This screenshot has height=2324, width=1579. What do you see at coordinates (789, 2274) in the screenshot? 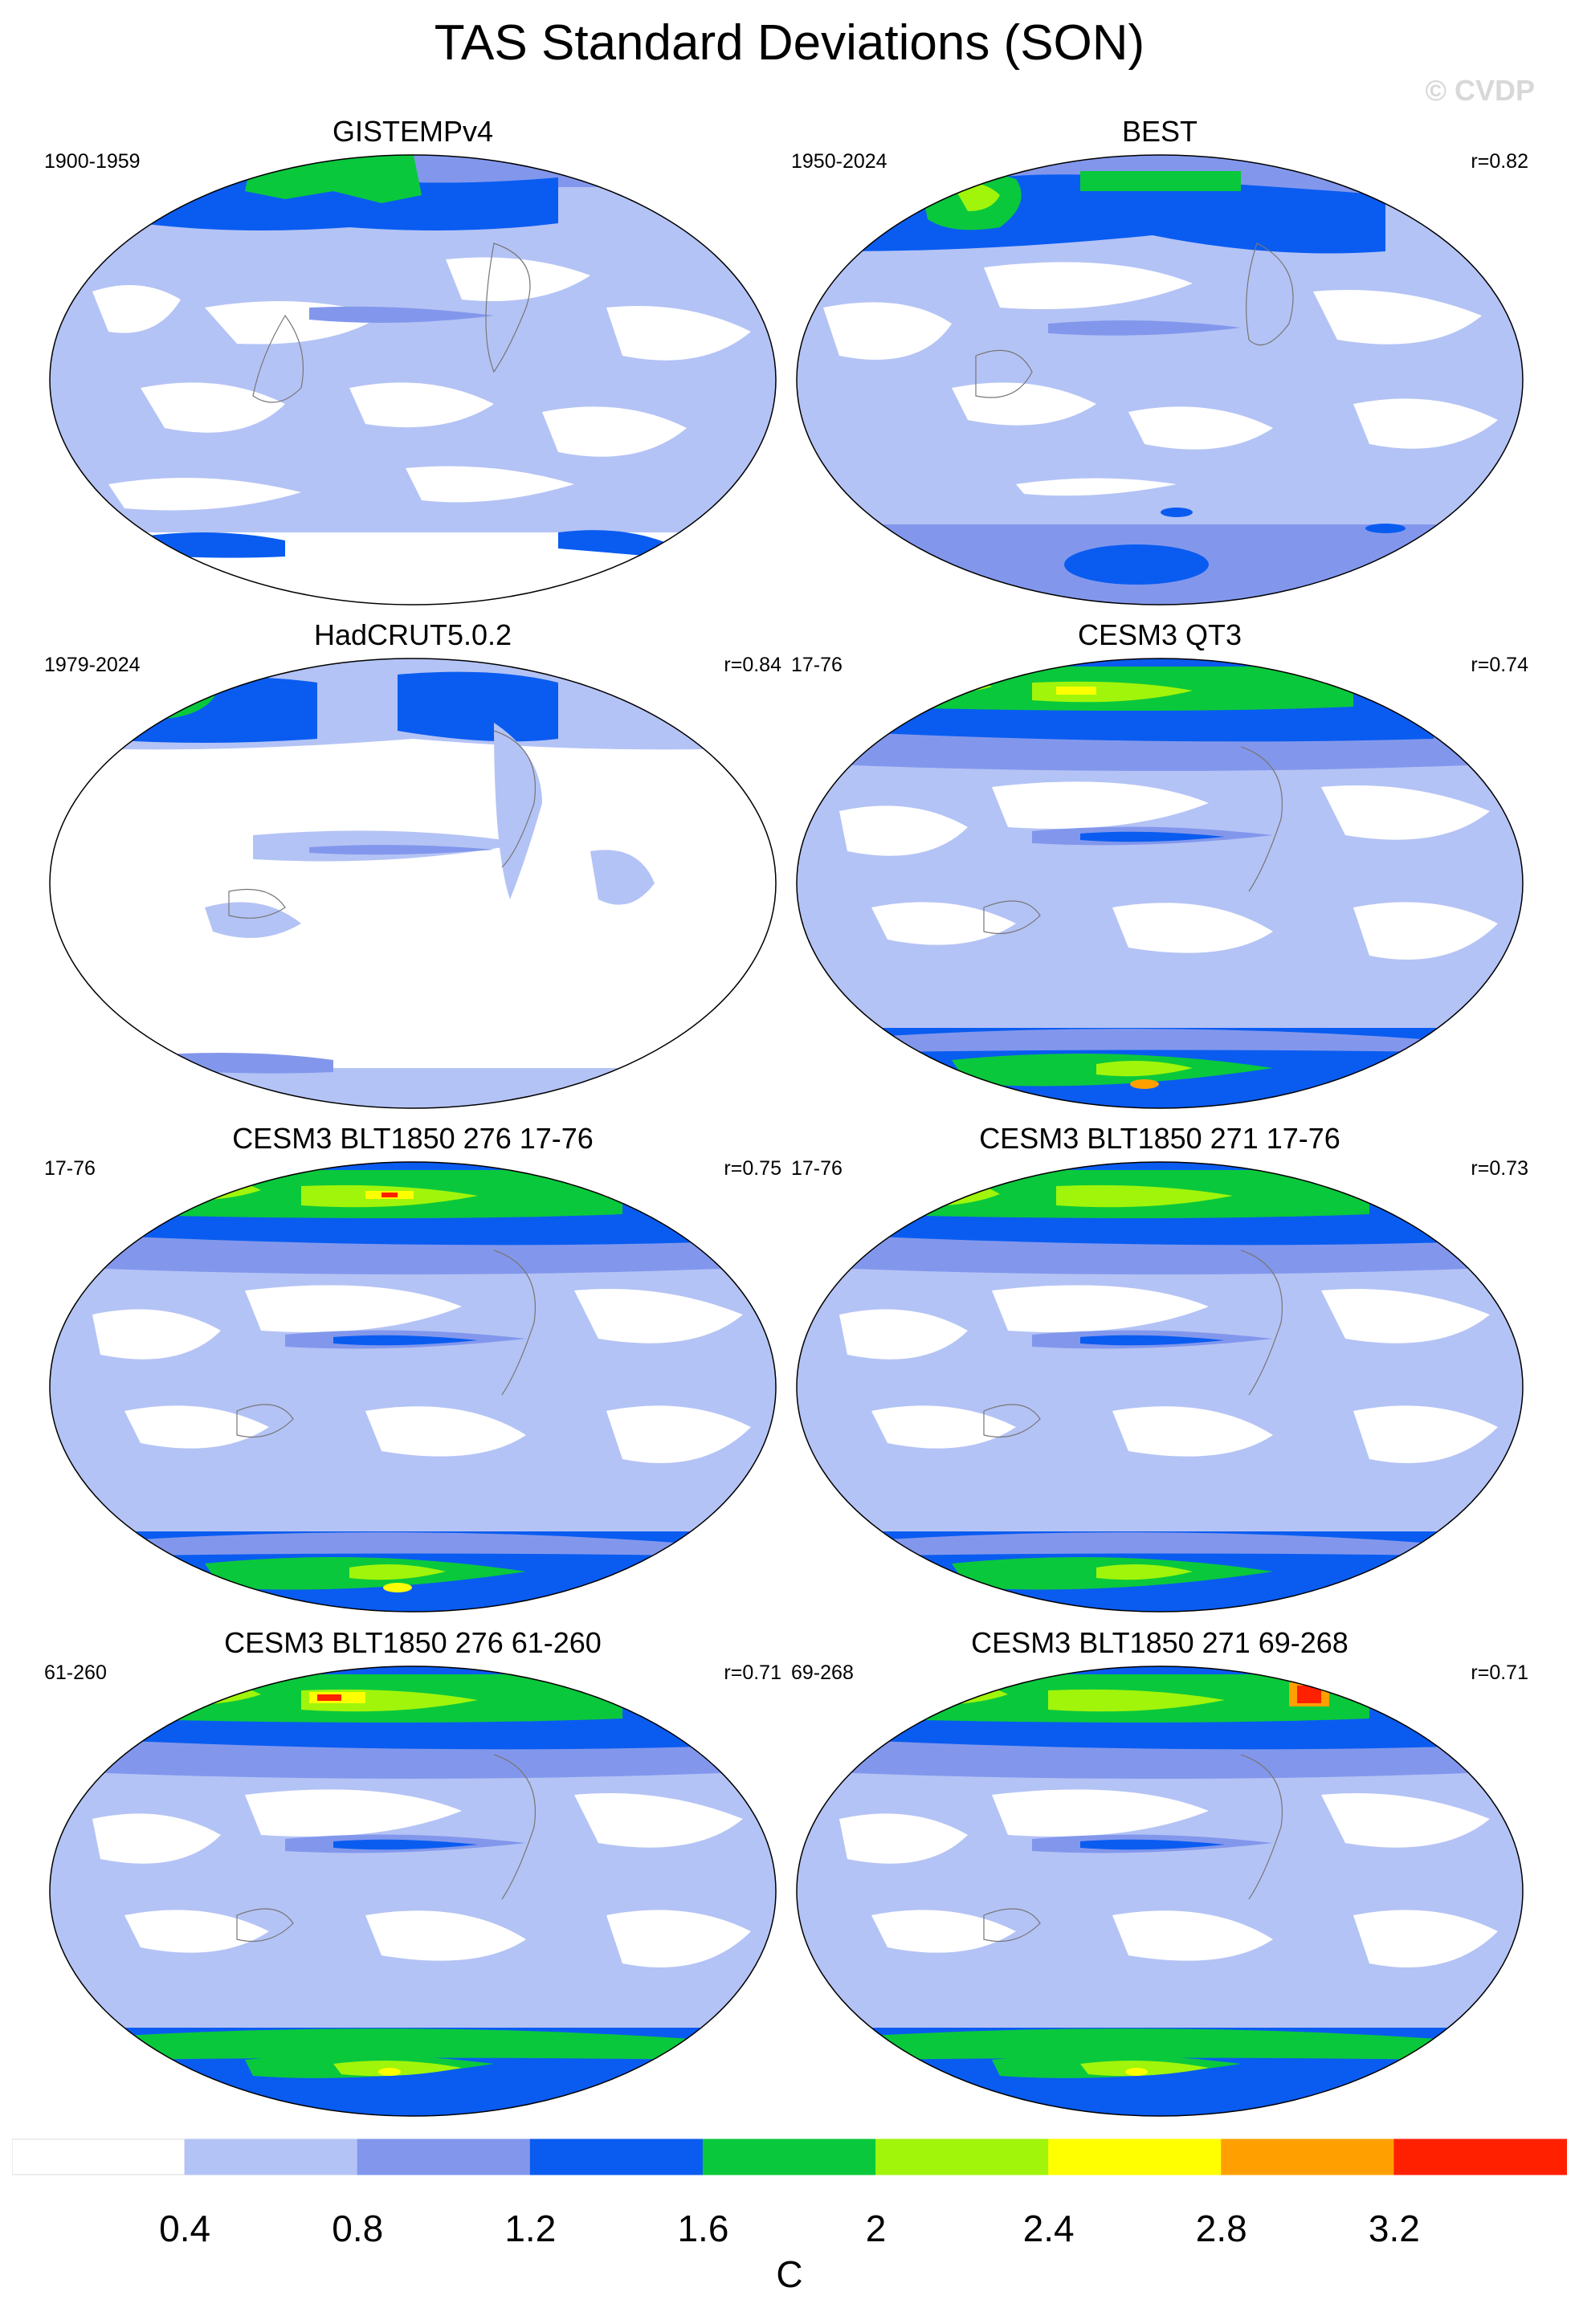
I see `colorbar-unit: C` at bounding box center [789, 2274].